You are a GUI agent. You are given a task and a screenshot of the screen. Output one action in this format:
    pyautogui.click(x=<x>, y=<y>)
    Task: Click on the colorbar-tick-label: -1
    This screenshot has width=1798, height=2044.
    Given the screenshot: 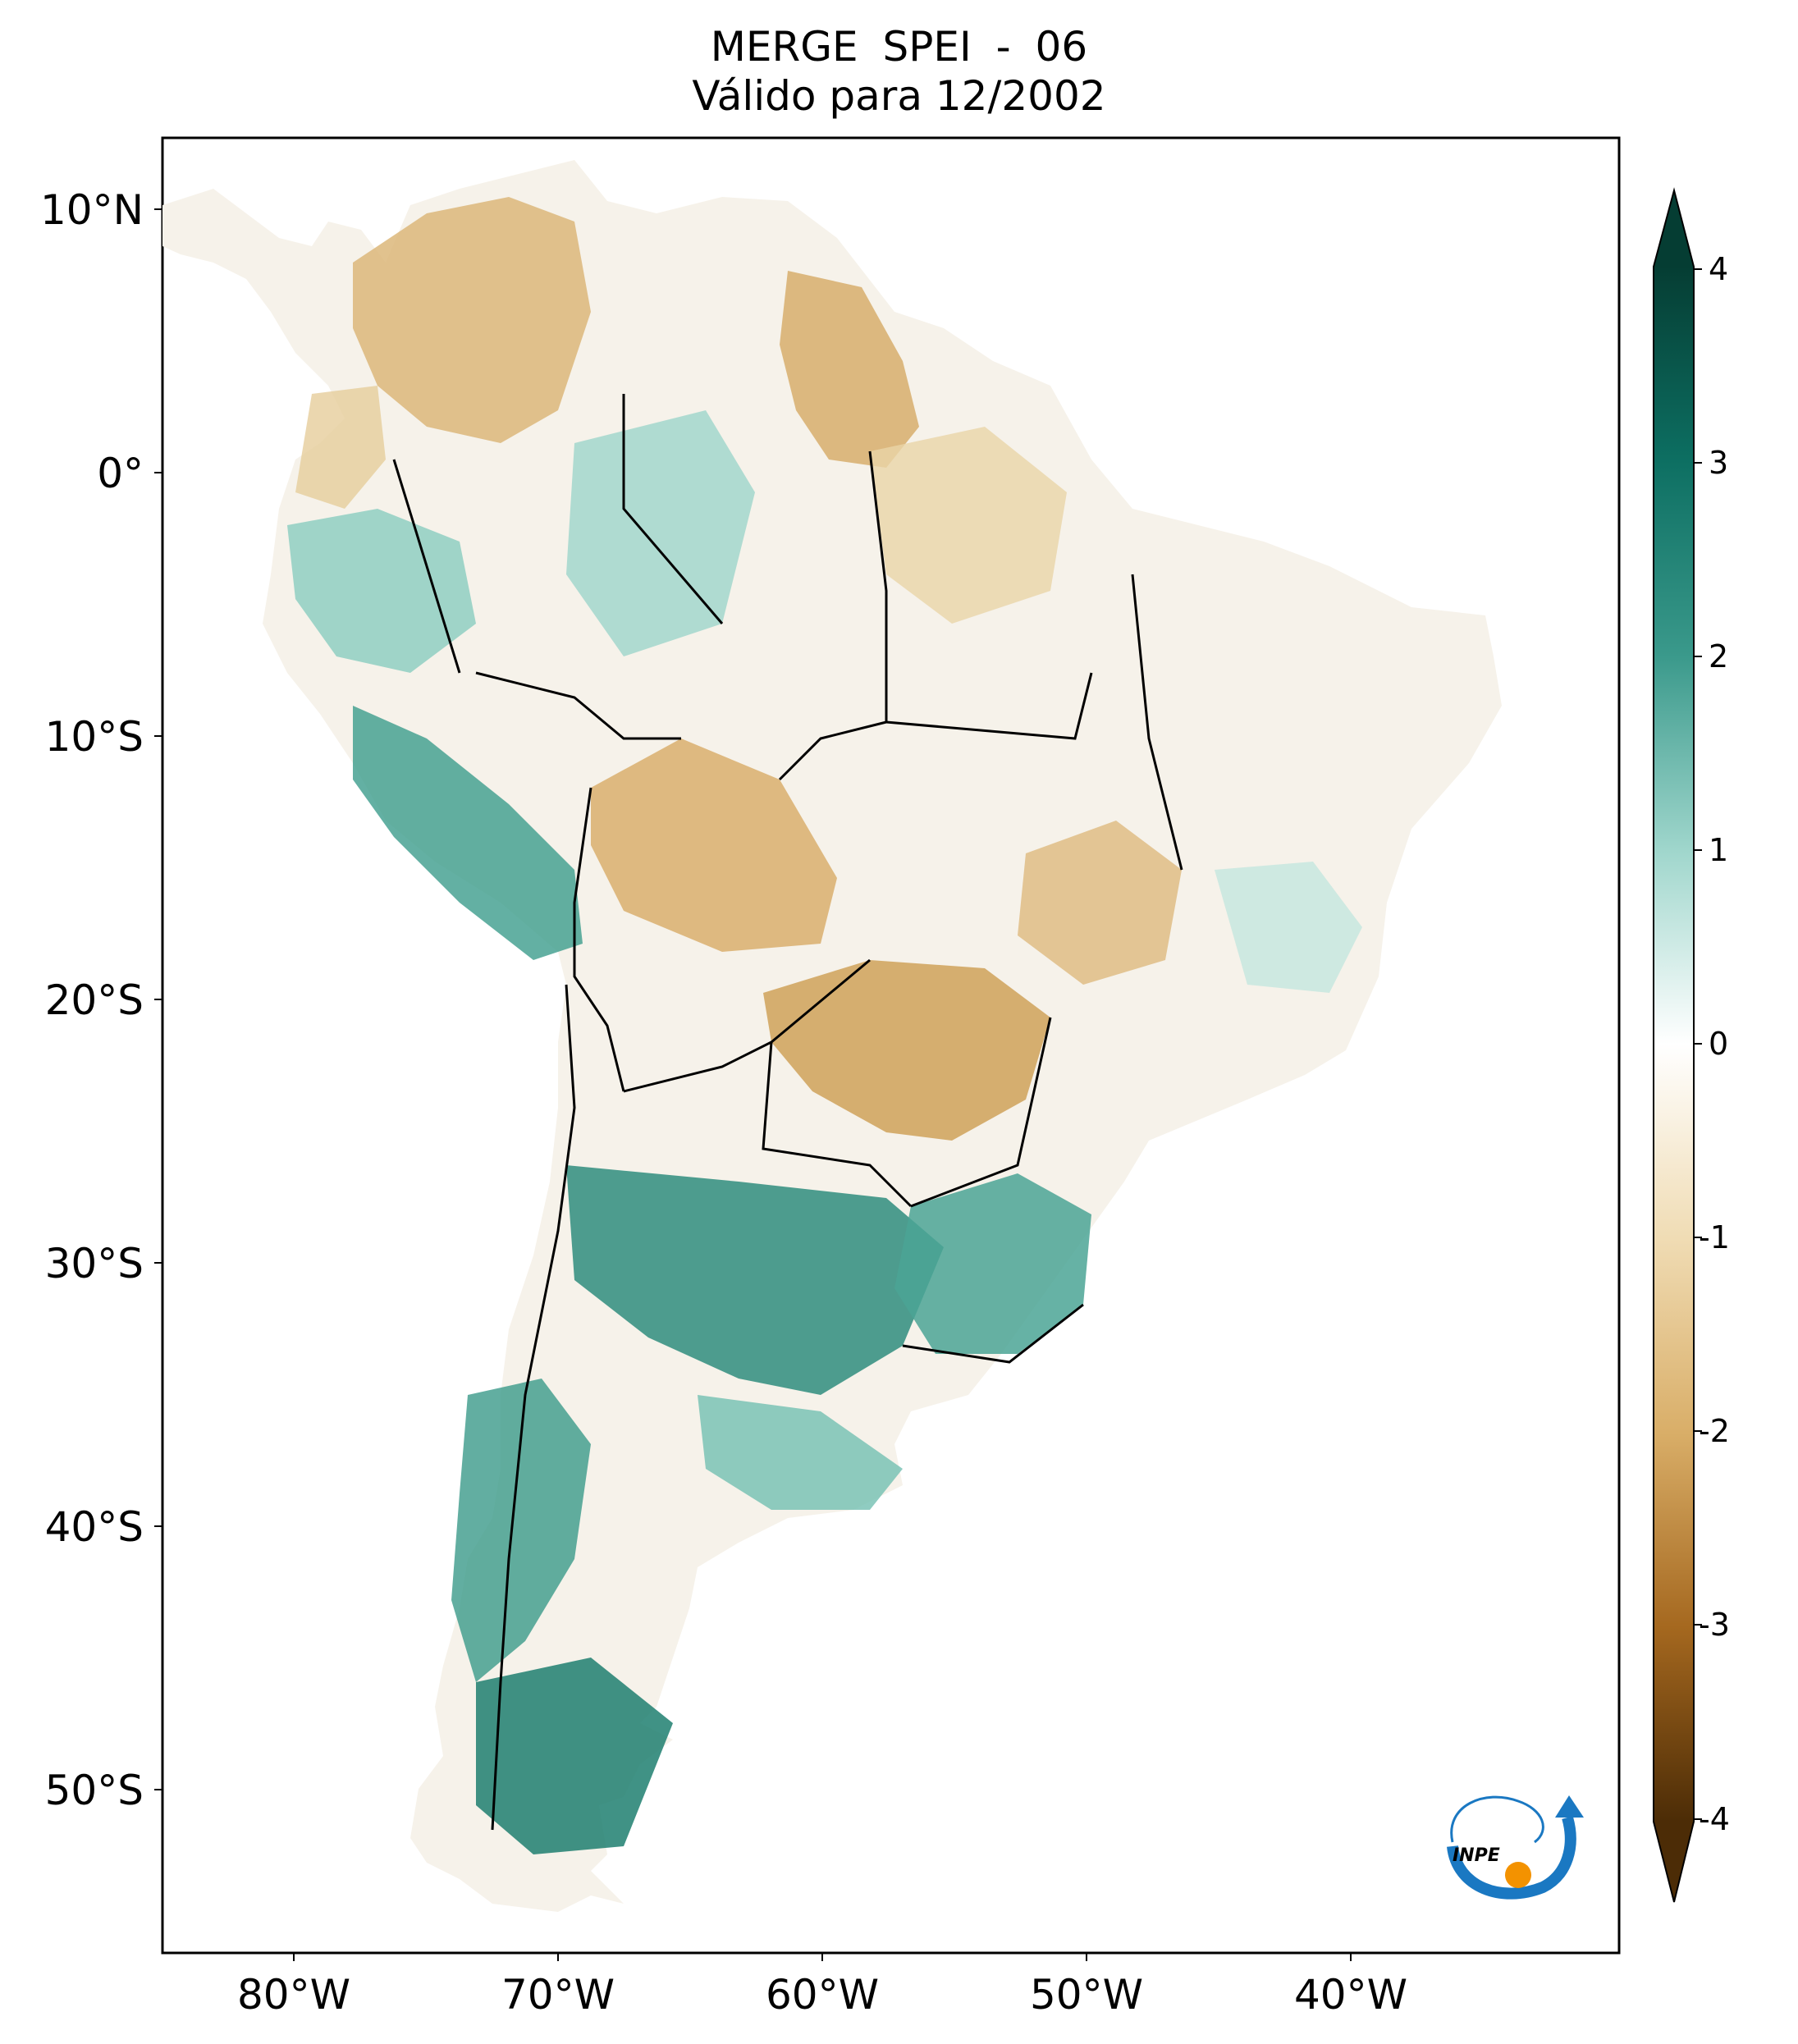 What is the action you would take?
    pyautogui.click(x=1714, y=1237)
    